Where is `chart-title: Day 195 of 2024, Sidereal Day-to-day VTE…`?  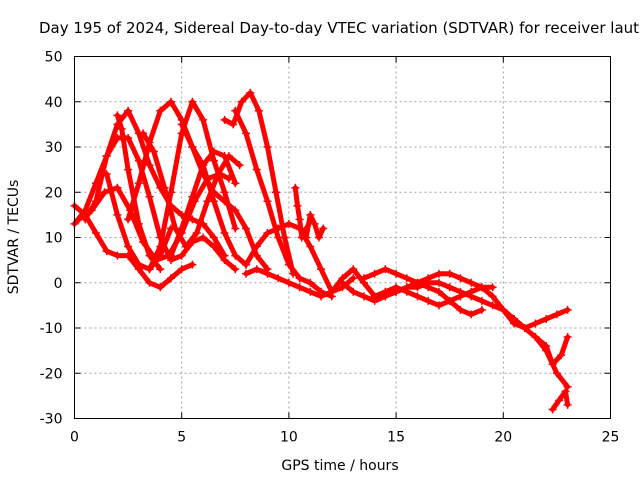
chart-title: Day 195 of 2024, Sidereal Day-to-day VTE… is located at coordinates (339, 28).